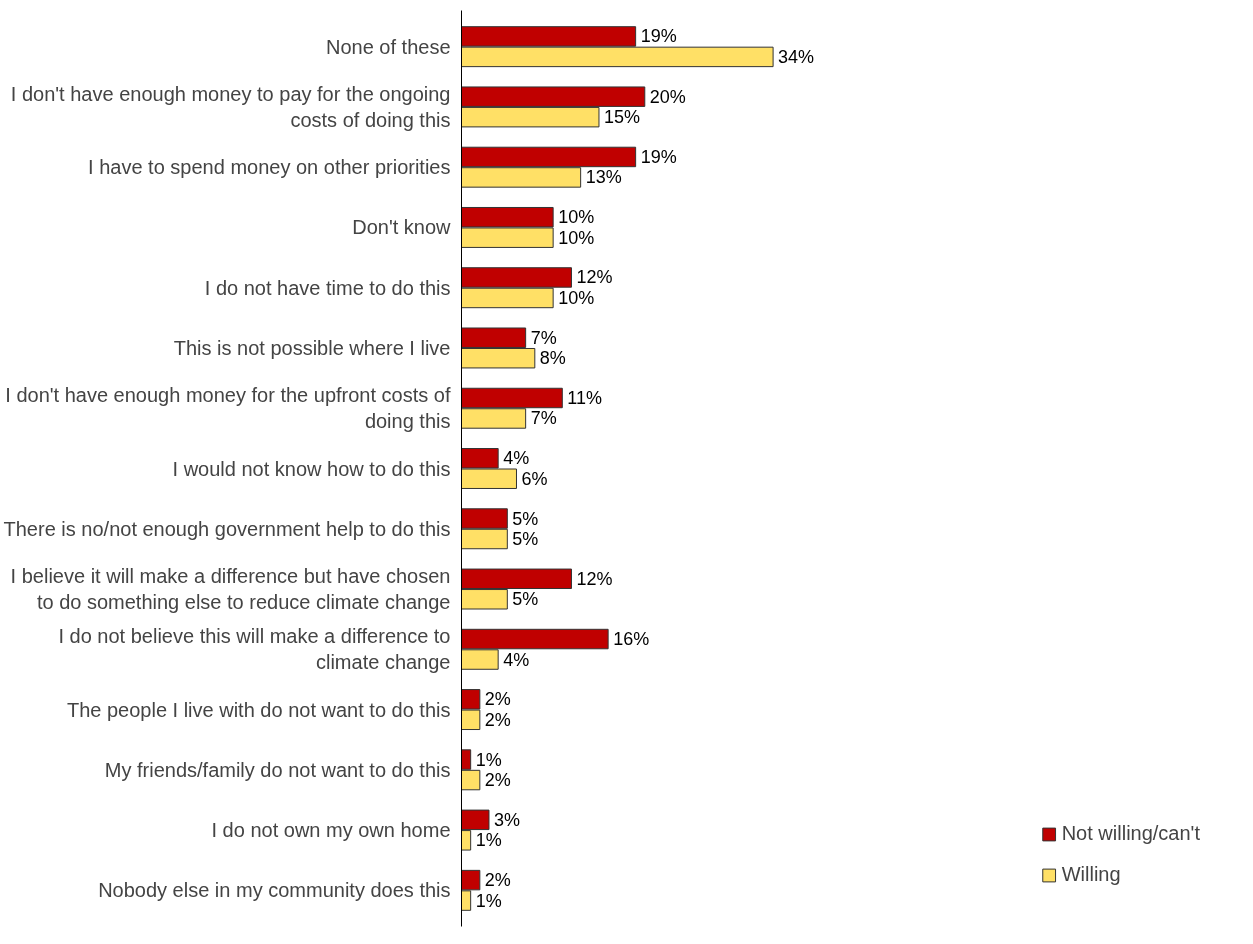 The width and height of the screenshot is (1253, 944). I want to click on y-tick-label: I do not own my own home, so click(331, 830).